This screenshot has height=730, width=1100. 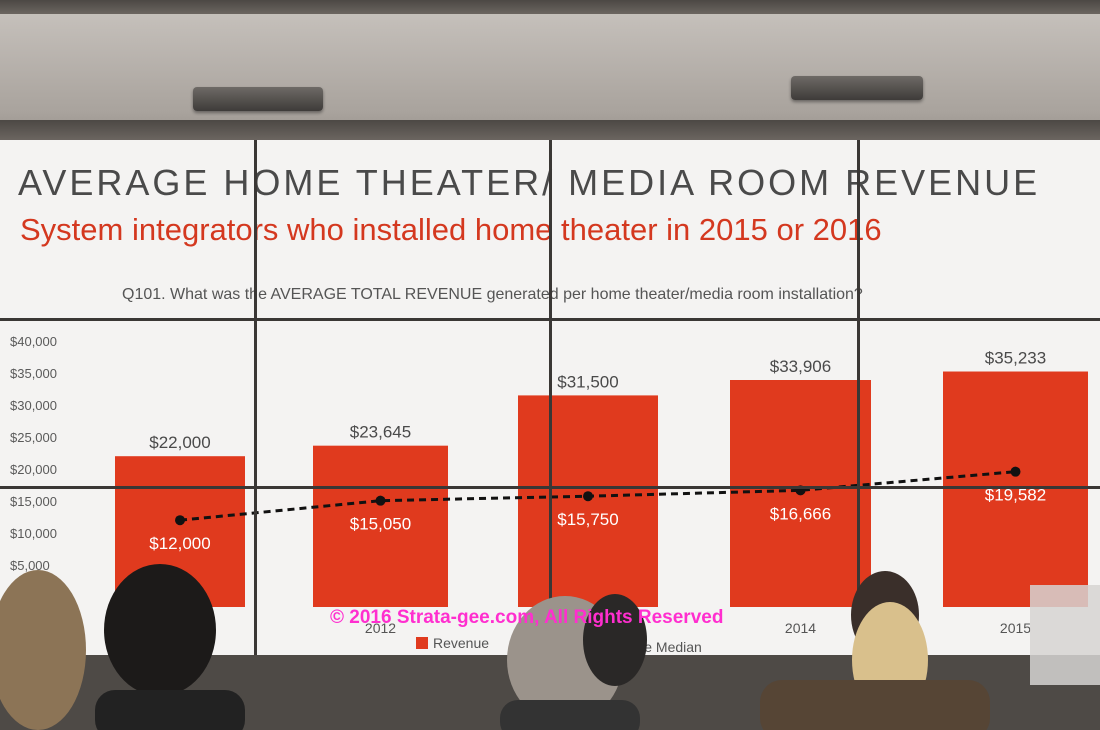 What do you see at coordinates (33, 469) in the screenshot?
I see `y-tick-label: $20,000` at bounding box center [33, 469].